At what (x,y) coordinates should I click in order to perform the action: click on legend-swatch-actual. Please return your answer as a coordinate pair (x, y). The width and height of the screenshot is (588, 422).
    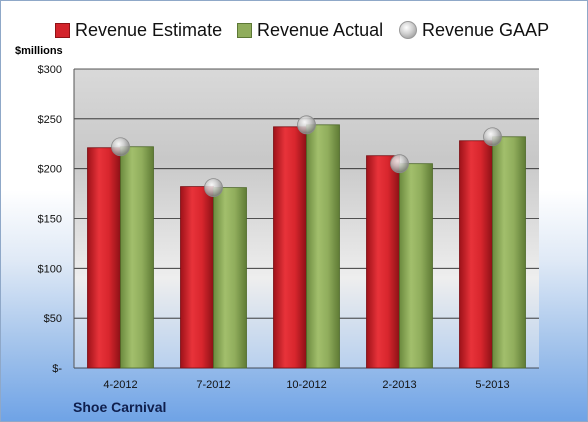
    Looking at the image, I should click on (244, 30).